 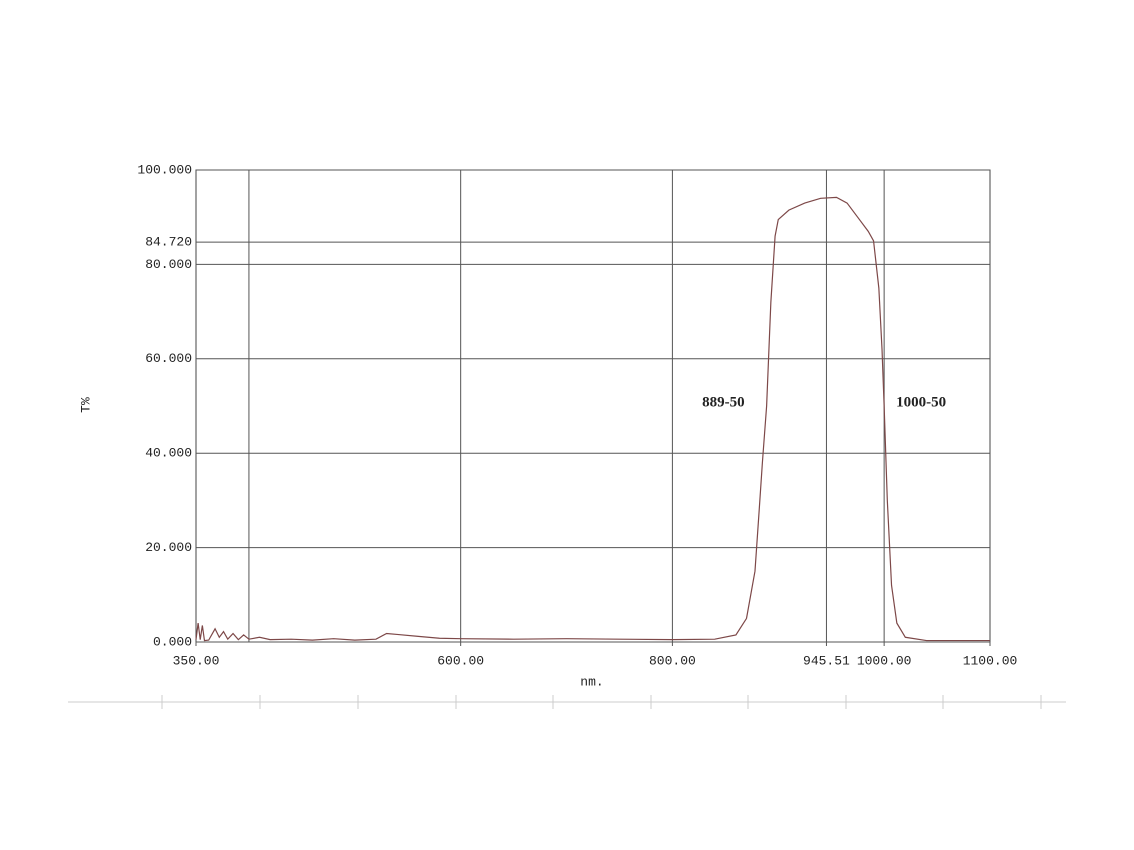 I want to click on y-tick-label: 20.000, so click(x=168, y=547).